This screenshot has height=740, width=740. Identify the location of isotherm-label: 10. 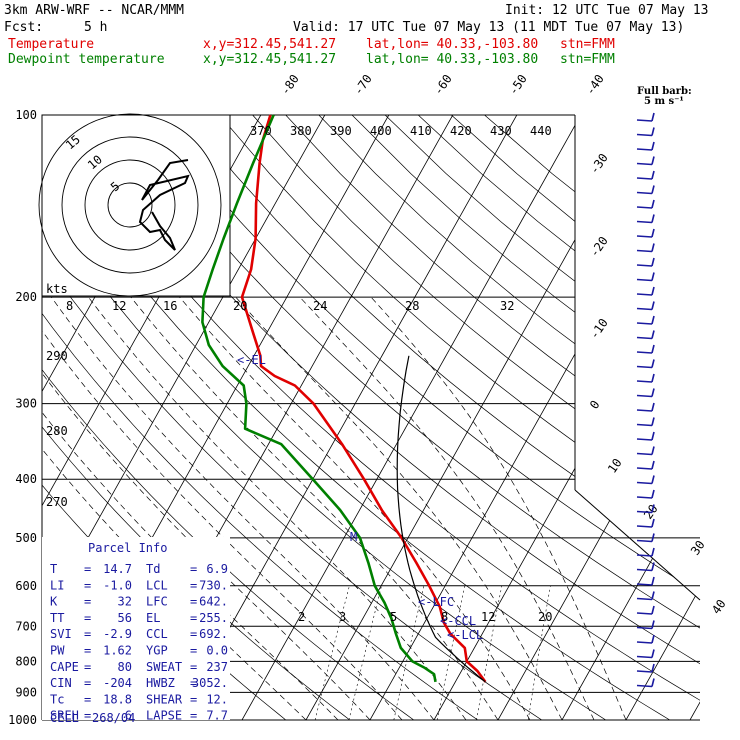
(615, 466).